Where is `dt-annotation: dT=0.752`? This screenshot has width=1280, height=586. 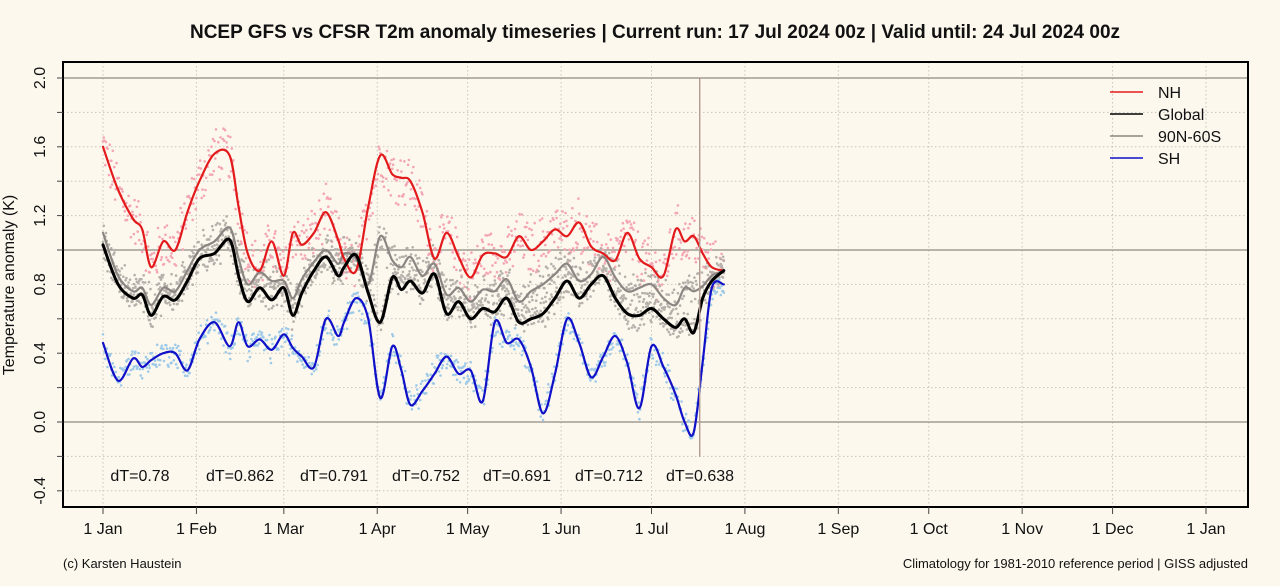 dt-annotation: dT=0.752 is located at coordinates (426, 476).